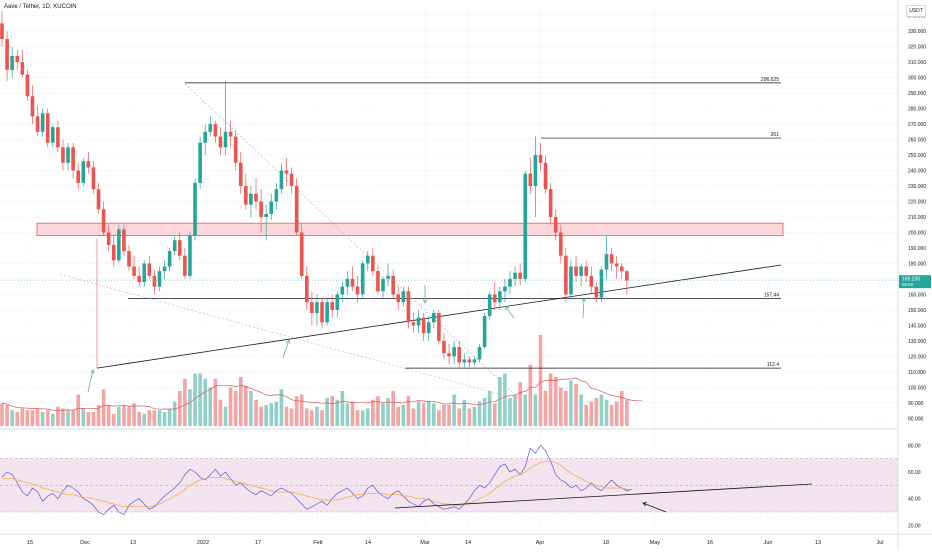 This screenshot has width=932, height=555. What do you see at coordinates (917, 32) in the screenshot?
I see `price-tick-label: 330.000` at bounding box center [917, 32].